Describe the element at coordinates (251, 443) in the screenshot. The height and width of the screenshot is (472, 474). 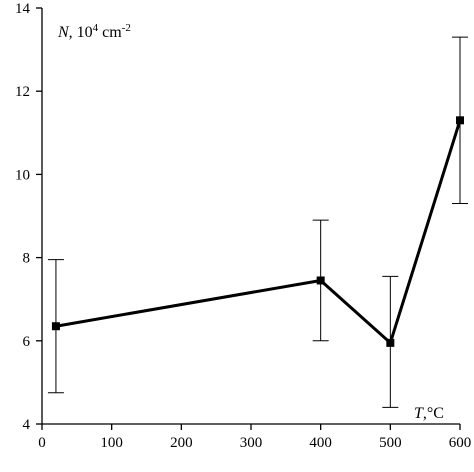
I see `x-tick-label: 300` at that location.